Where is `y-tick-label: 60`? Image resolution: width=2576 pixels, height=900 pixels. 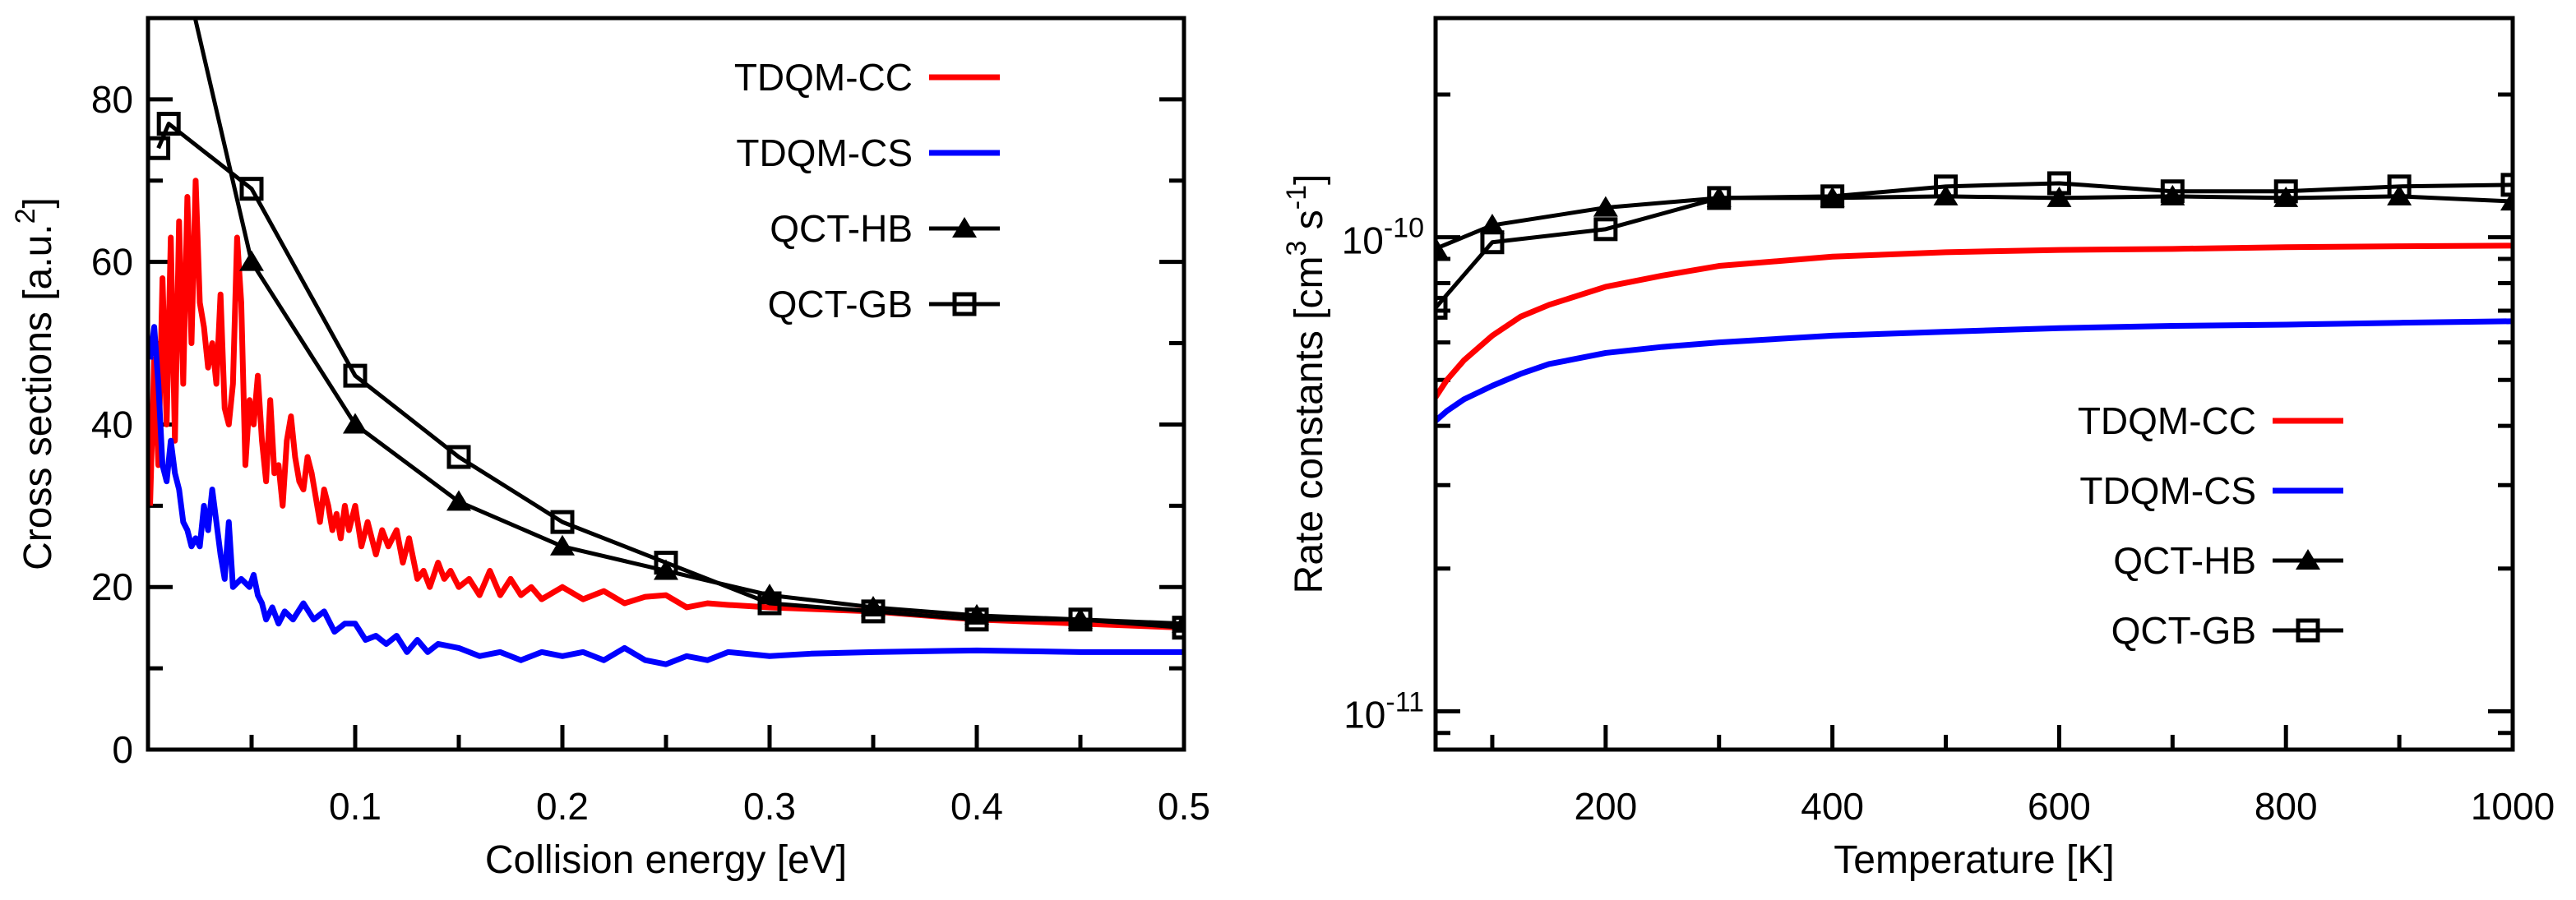 y-tick-label: 60 is located at coordinates (112, 262).